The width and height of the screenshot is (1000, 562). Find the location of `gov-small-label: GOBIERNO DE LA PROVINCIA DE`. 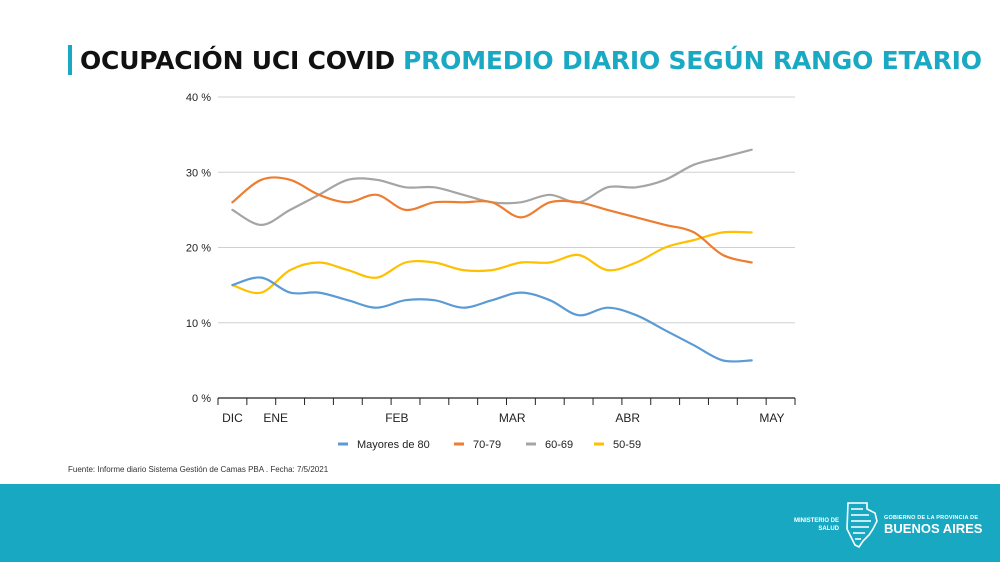

gov-small-label: GOBIERNO DE LA PROVINCIA DE is located at coordinates (931, 518).